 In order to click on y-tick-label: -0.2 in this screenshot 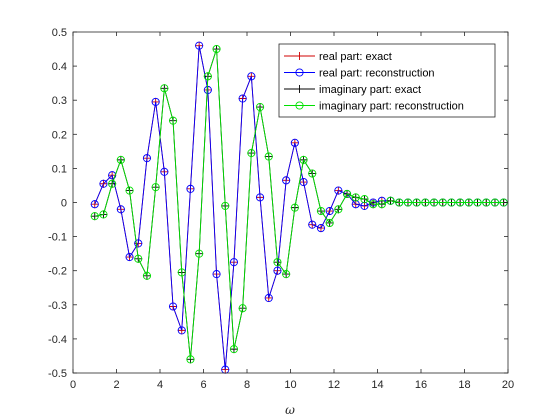, I will do `click(57, 272)`.